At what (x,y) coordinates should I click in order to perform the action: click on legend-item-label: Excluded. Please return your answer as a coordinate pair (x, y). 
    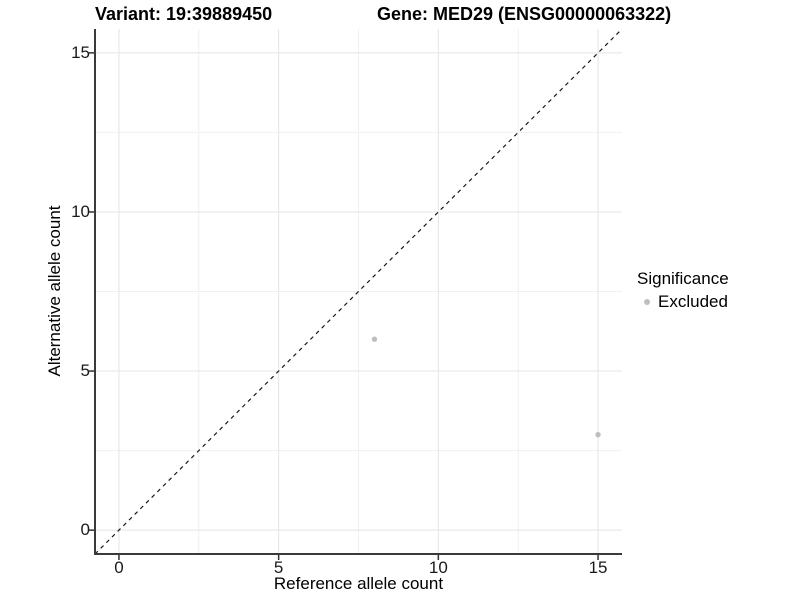
    Looking at the image, I should click on (693, 301).